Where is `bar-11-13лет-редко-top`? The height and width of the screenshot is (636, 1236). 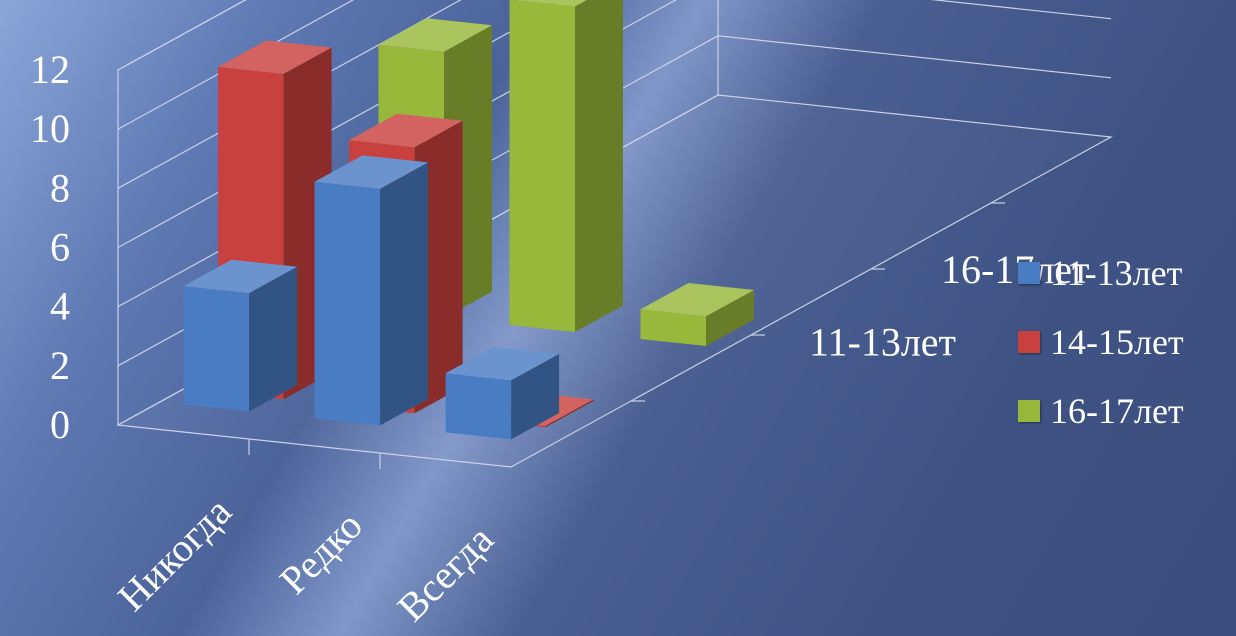 bar-11-13лет-редко-top is located at coordinates (371, 172).